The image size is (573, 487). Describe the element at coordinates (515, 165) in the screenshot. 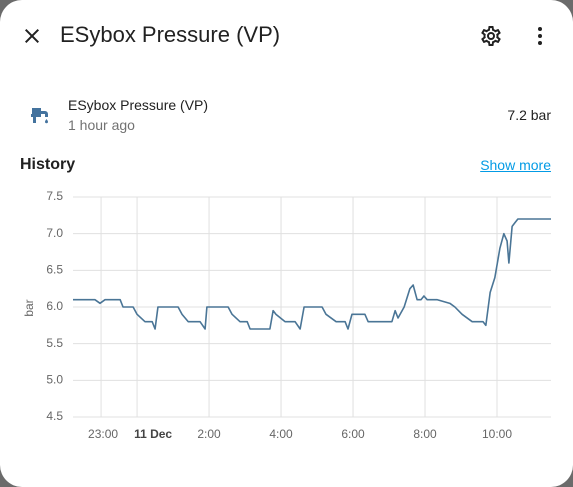

I see `show-more-link: Show more` at that location.